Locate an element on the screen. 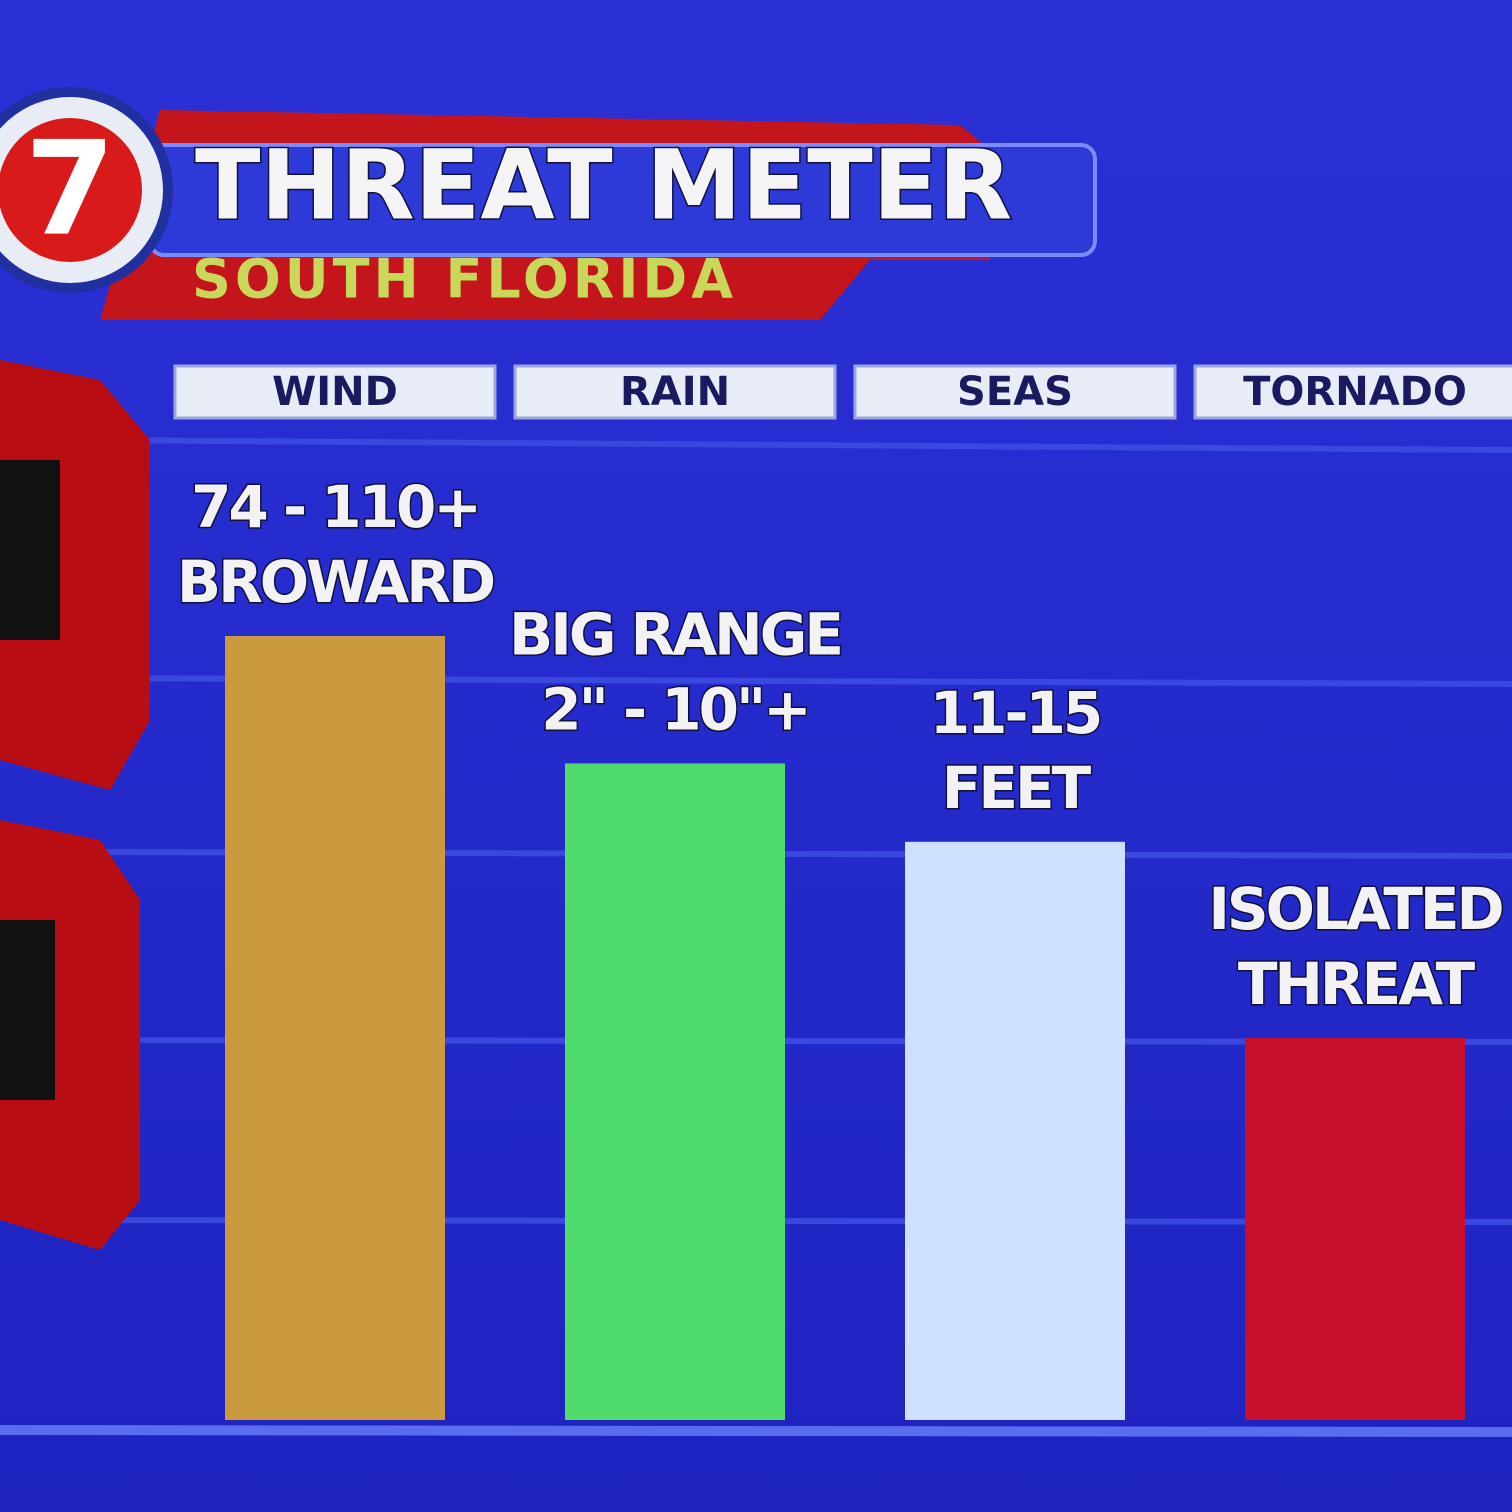  category-label: SEAS is located at coordinates (1015, 392).